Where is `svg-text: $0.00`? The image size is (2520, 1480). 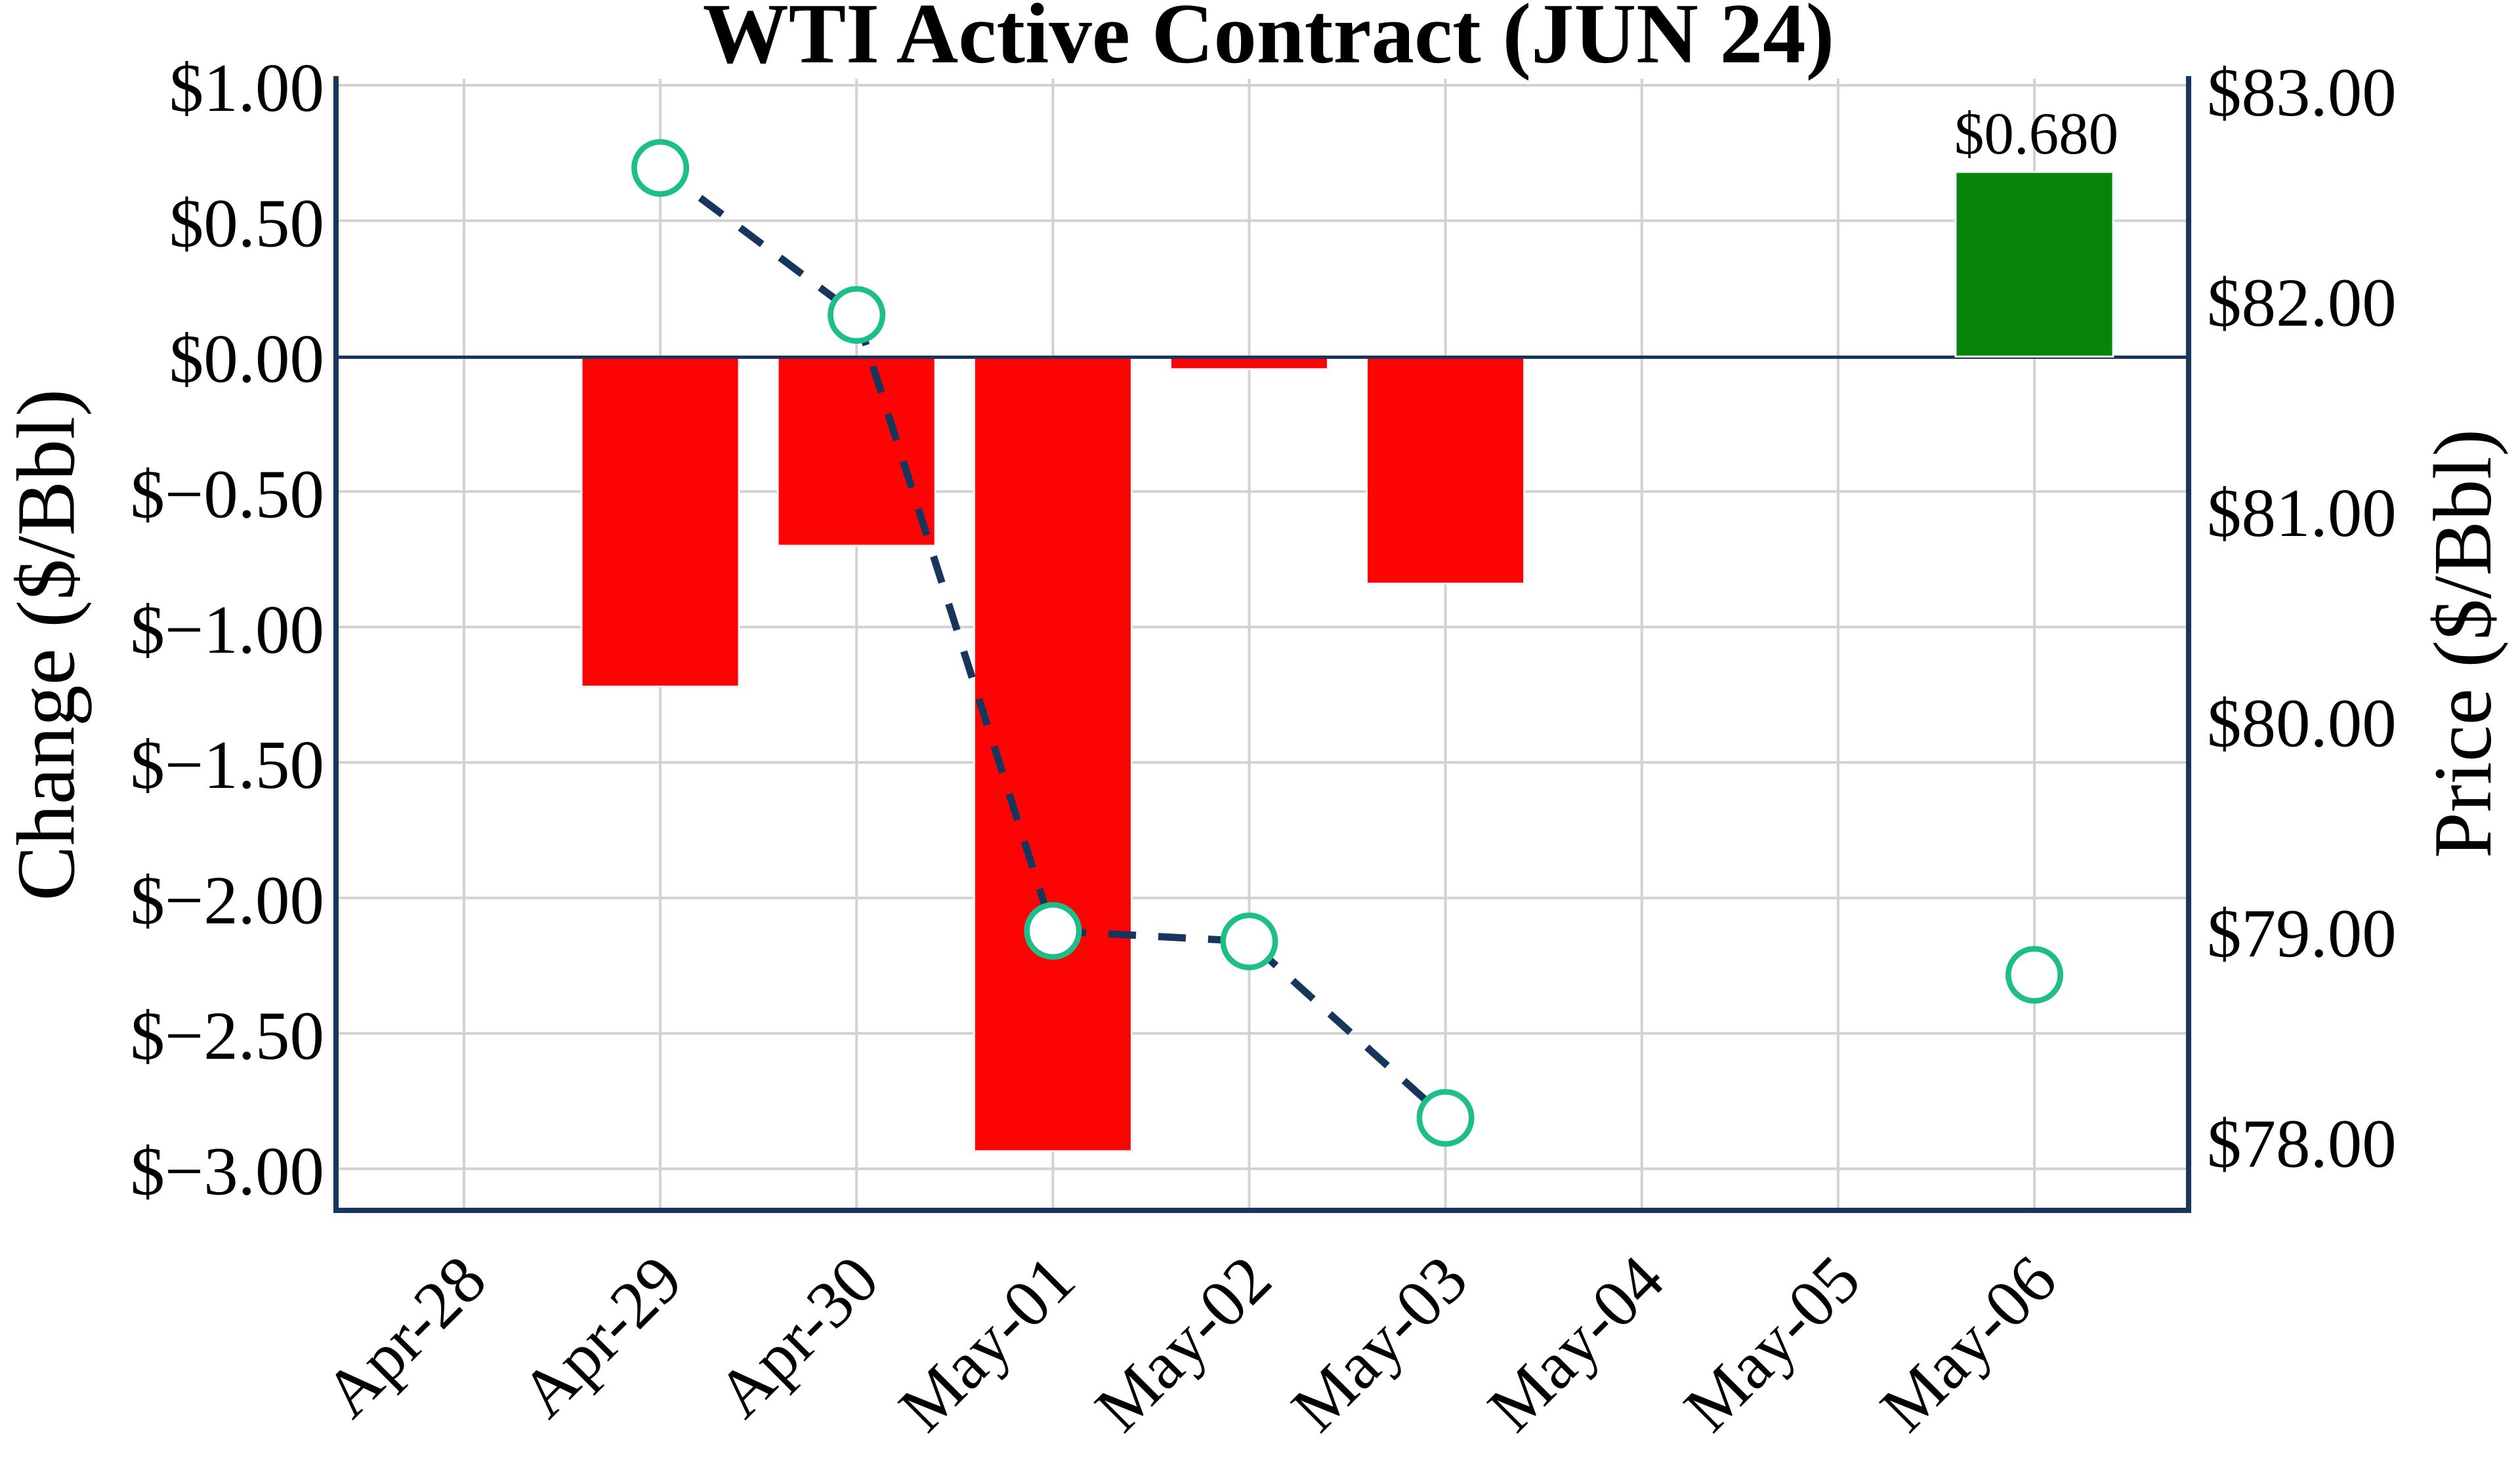
svg-text: $0.00 is located at coordinates (246, 358).